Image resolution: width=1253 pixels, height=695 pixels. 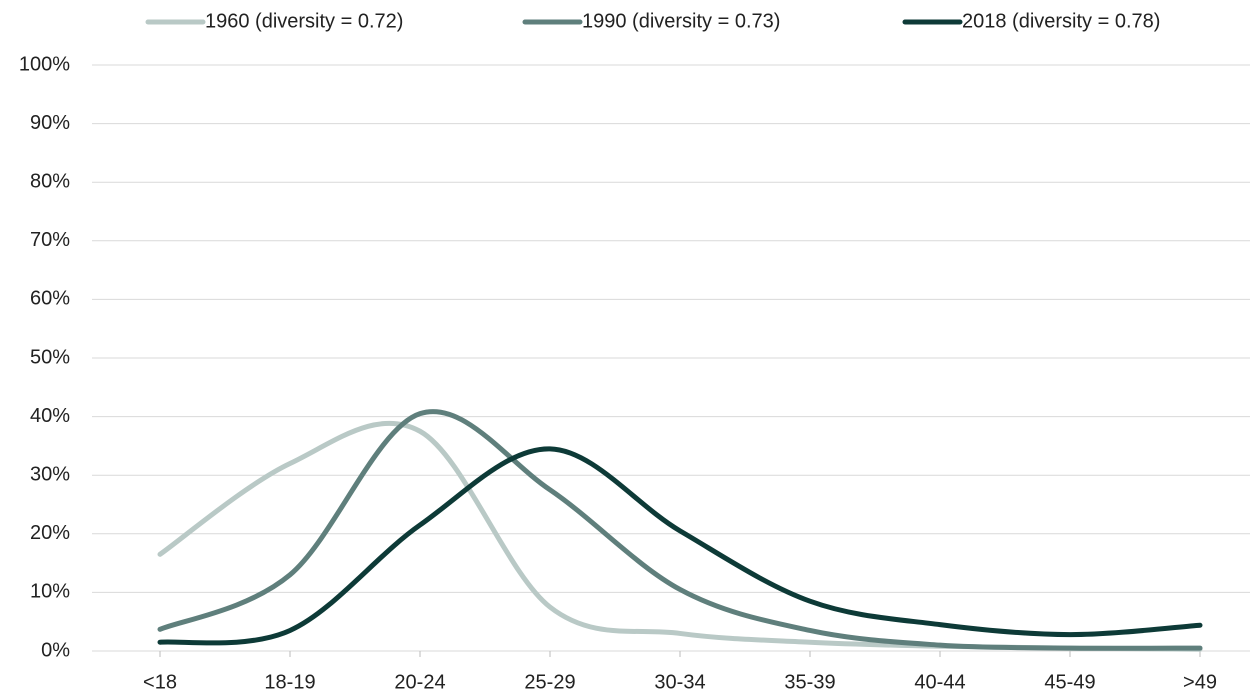 I want to click on x-tick-label: >49, so click(x=1200, y=682).